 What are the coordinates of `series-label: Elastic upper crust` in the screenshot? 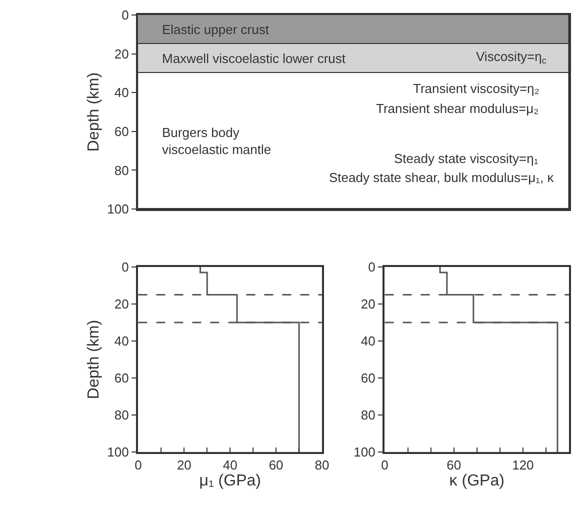 It's located at (216, 29).